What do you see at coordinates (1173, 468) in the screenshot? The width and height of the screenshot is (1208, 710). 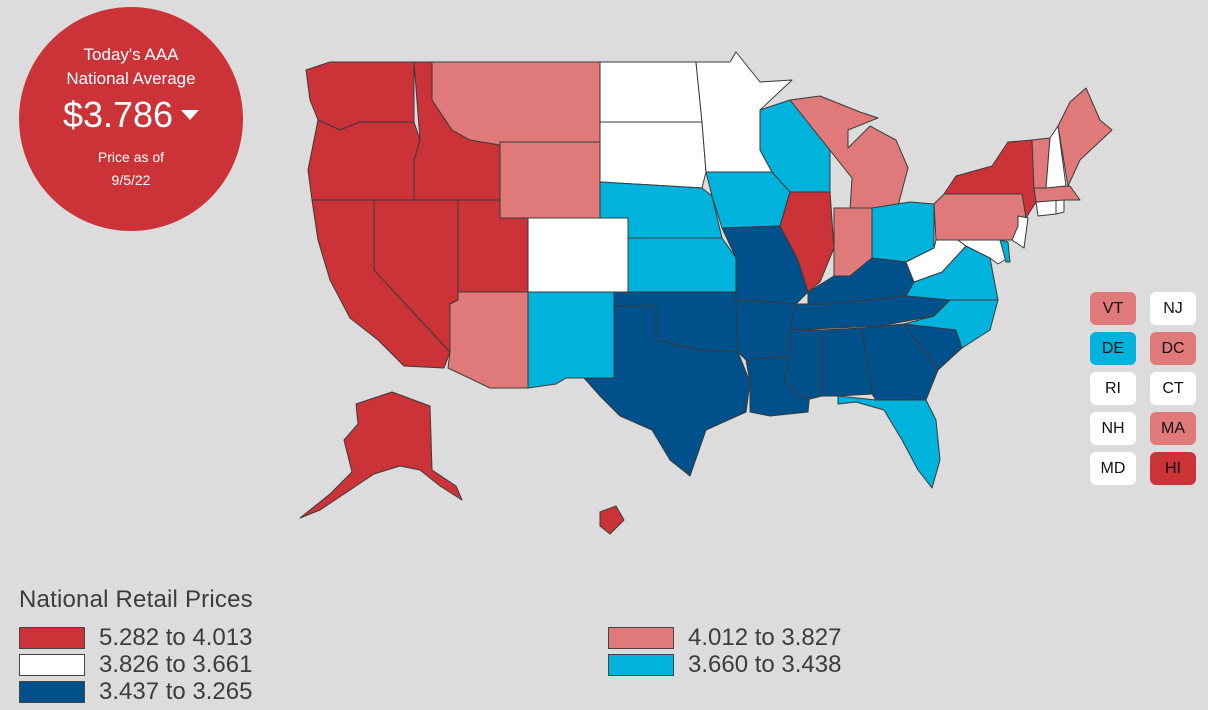 I see `small-state-HI: HI` at bounding box center [1173, 468].